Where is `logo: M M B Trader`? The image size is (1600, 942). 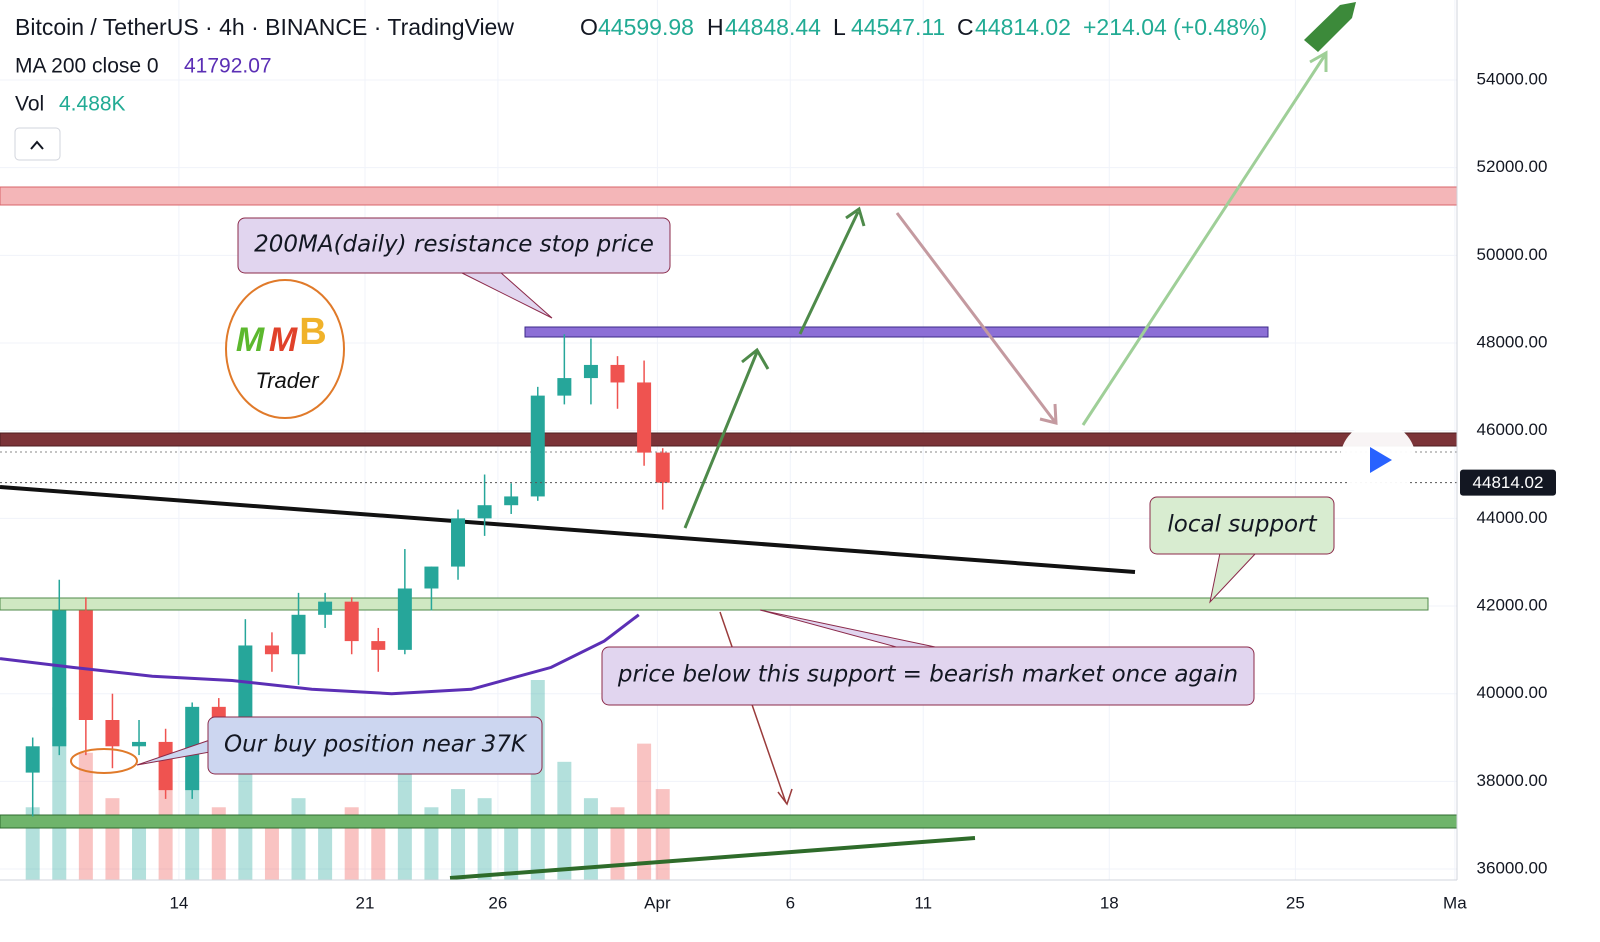 logo: M M B Trader is located at coordinates (285, 349).